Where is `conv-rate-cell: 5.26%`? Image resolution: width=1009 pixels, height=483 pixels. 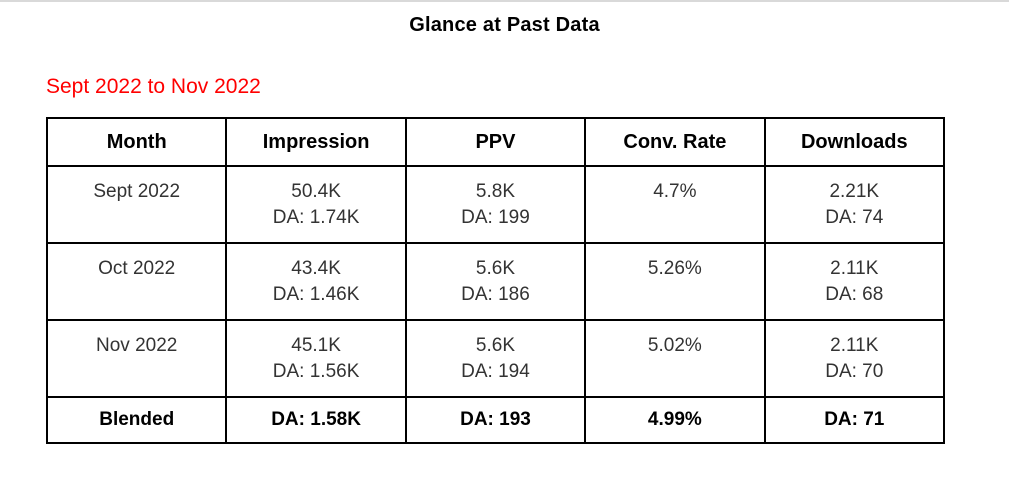
conv-rate-cell: 5.26% is located at coordinates (675, 281).